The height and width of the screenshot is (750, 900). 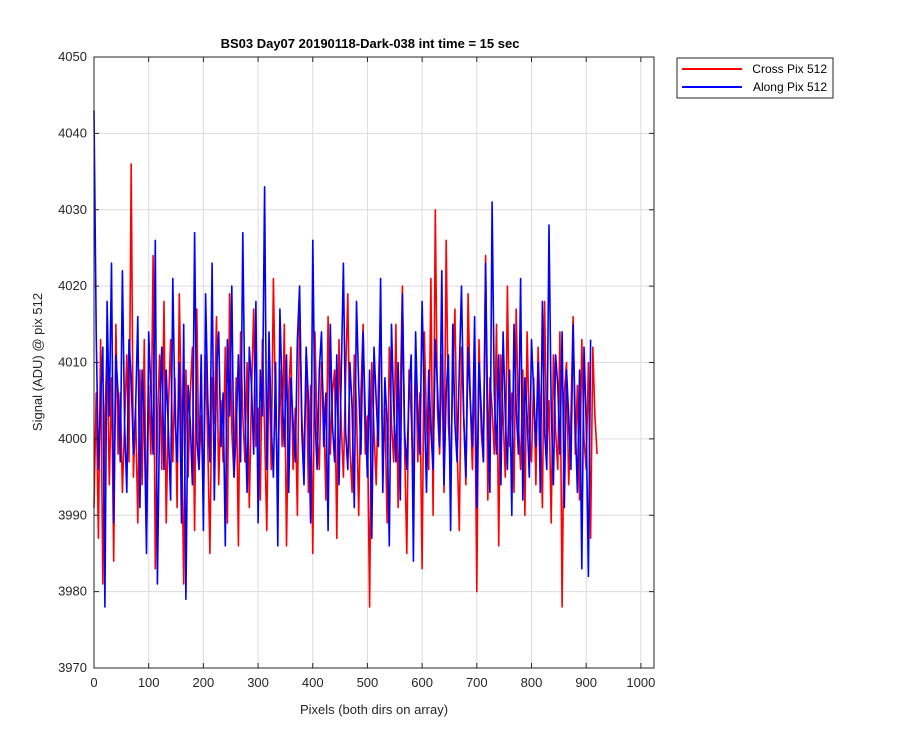 What do you see at coordinates (72, 362) in the screenshot?
I see `y-tick-label: 4010` at bounding box center [72, 362].